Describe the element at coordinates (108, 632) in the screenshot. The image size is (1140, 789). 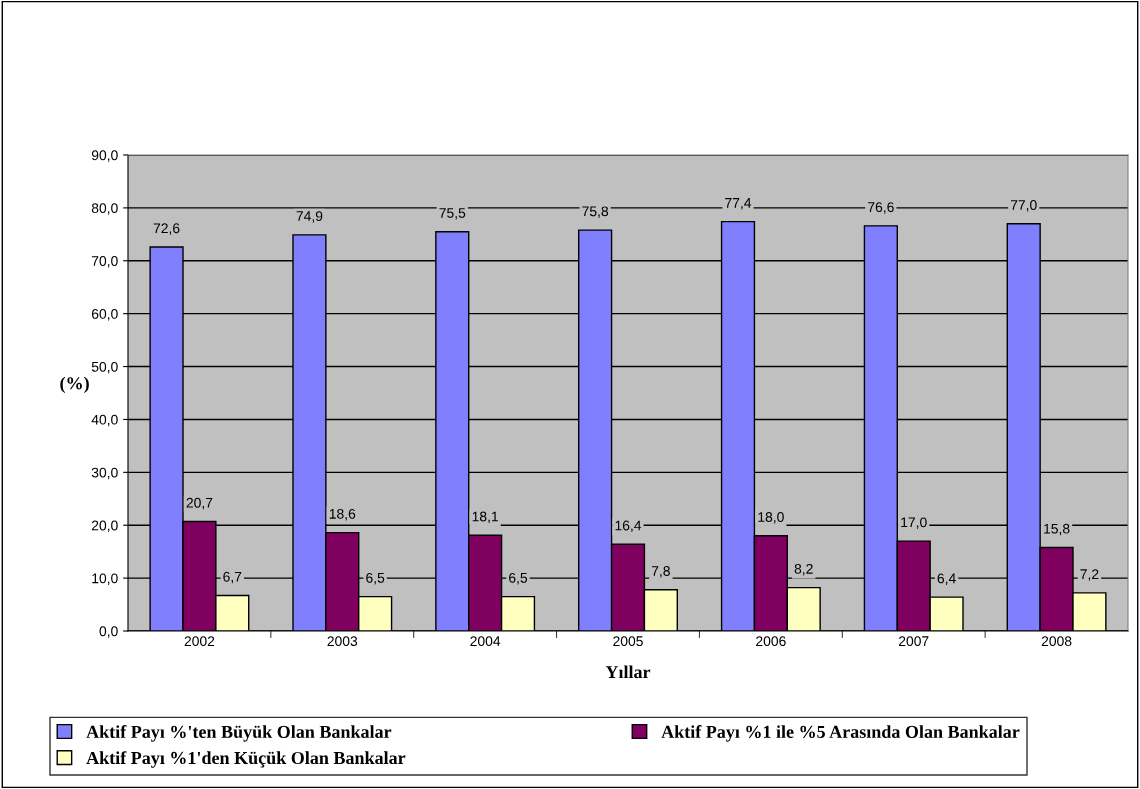
I see `y-tick-label: 0,0` at that location.